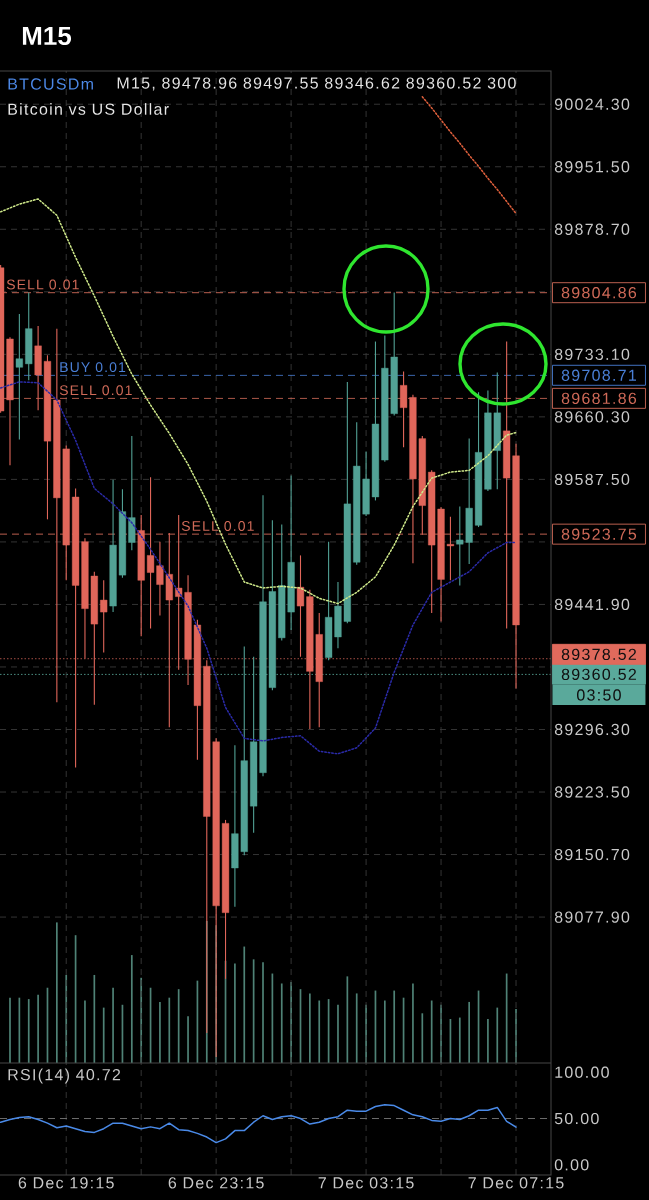 Image resolution: width=649 pixels, height=1200 pixels. Describe the element at coordinates (598, 674) in the screenshot. I see `text: 89360.52` at that location.